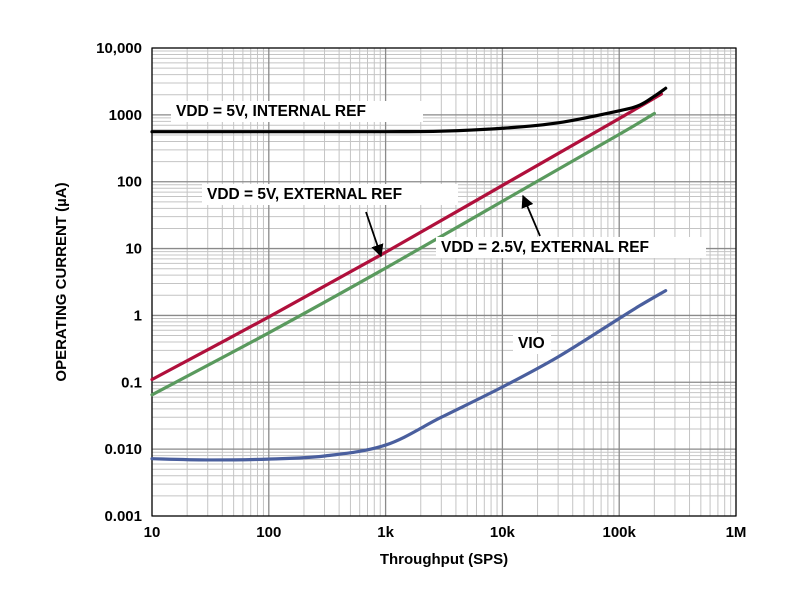  Describe the element at coordinates (620, 532) in the screenshot. I see `x-tick-label: 100k` at that location.